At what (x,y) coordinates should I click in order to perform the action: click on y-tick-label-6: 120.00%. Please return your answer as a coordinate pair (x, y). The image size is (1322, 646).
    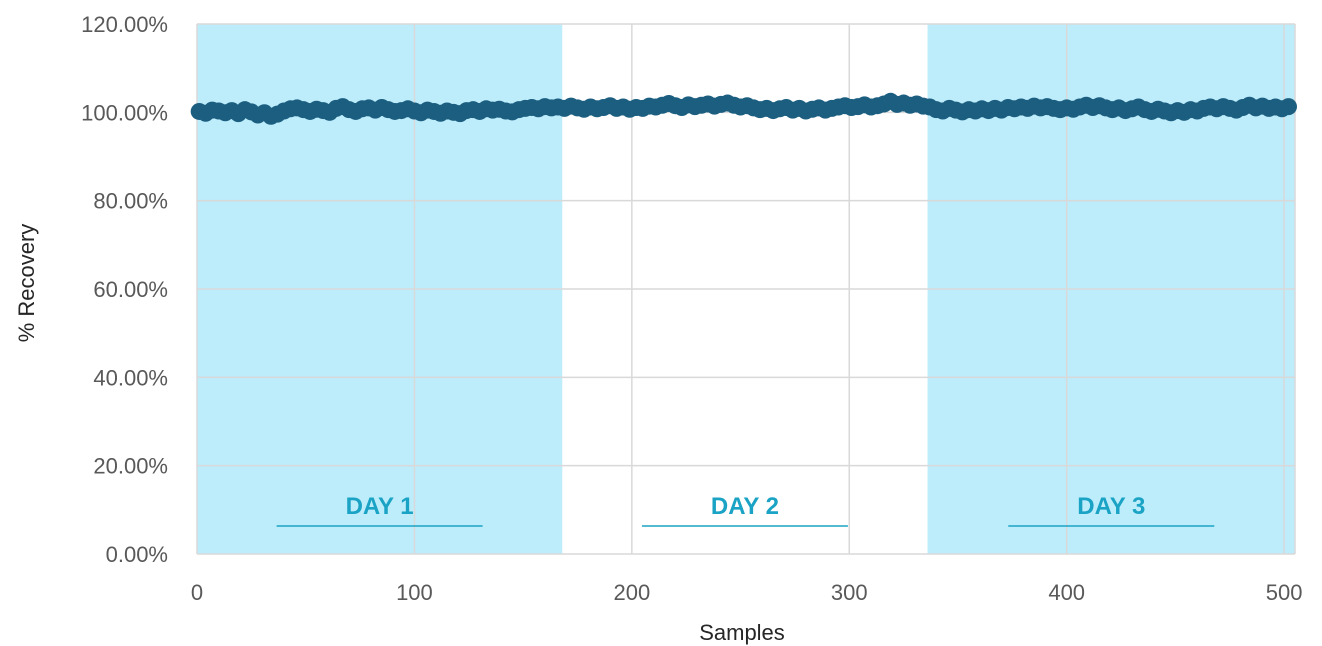
    Looking at the image, I should click on (124, 24).